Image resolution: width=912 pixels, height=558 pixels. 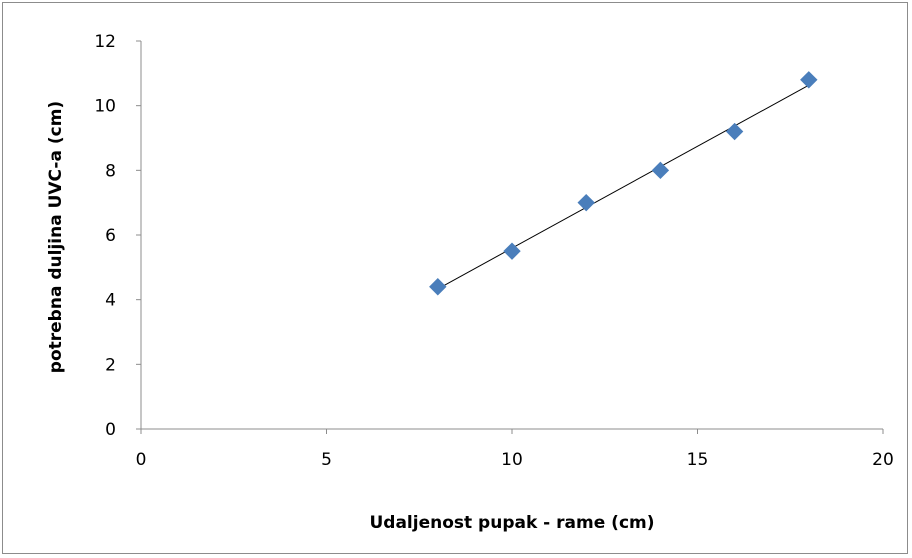 What do you see at coordinates (110, 301) in the screenshot?
I see `y-tick-label: 4` at bounding box center [110, 301].